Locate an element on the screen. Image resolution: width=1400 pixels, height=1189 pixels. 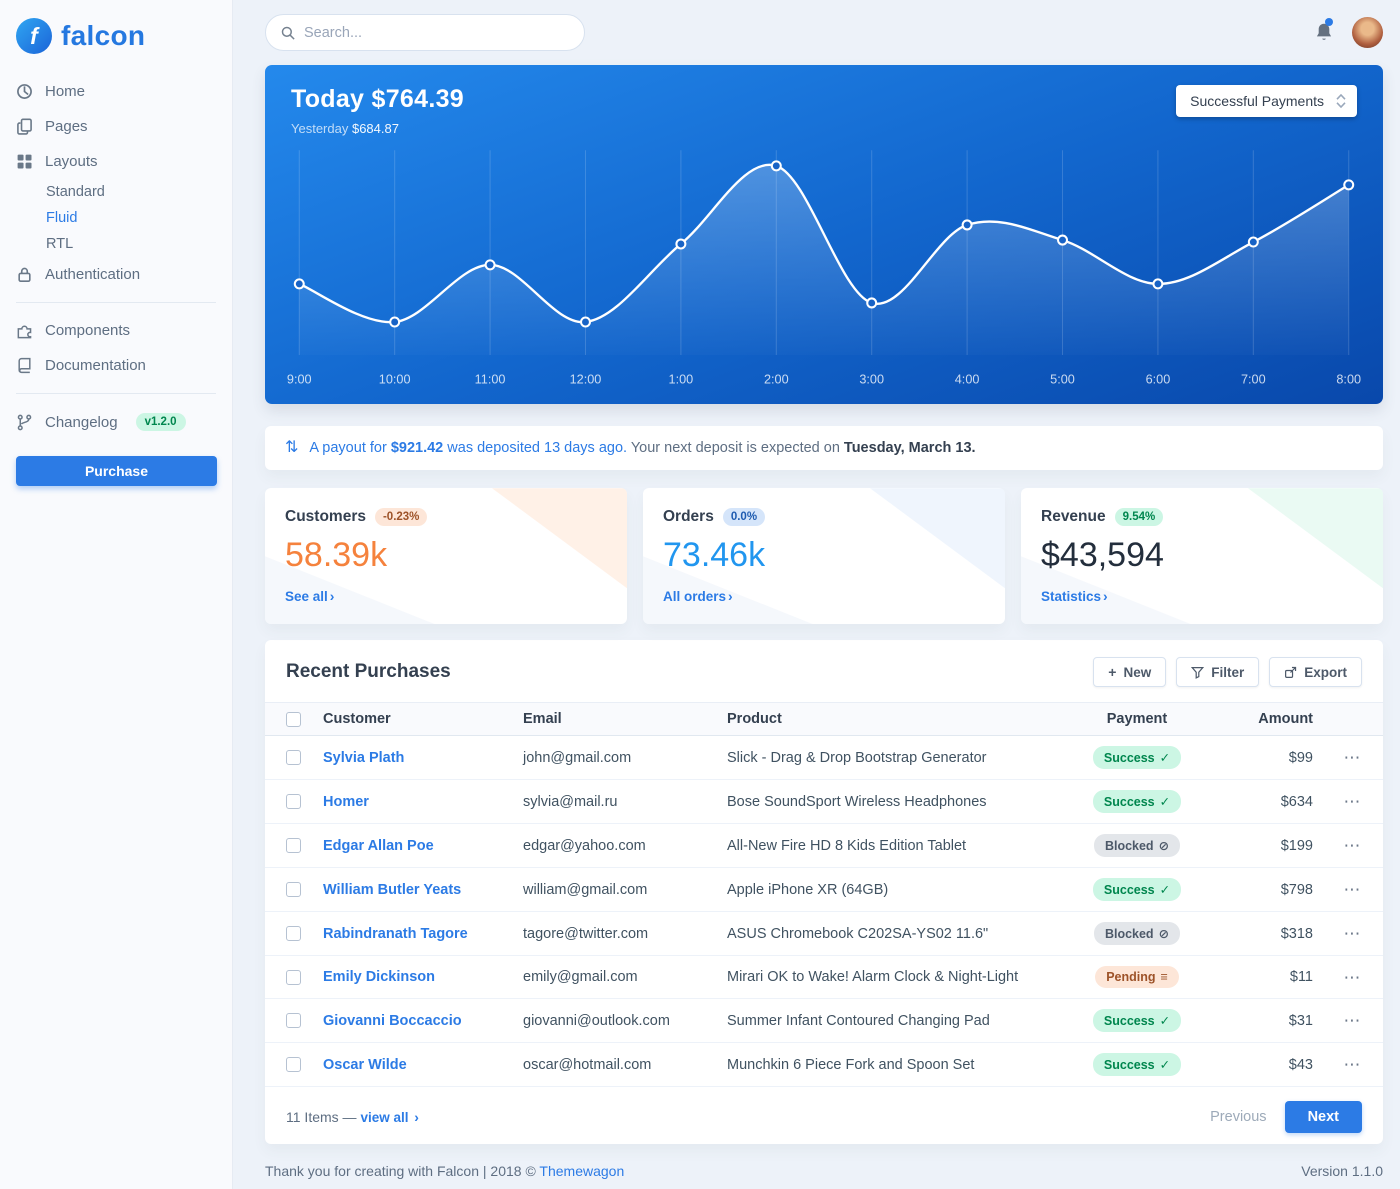
stat-badge: 9.54% is located at coordinates (1139, 517).